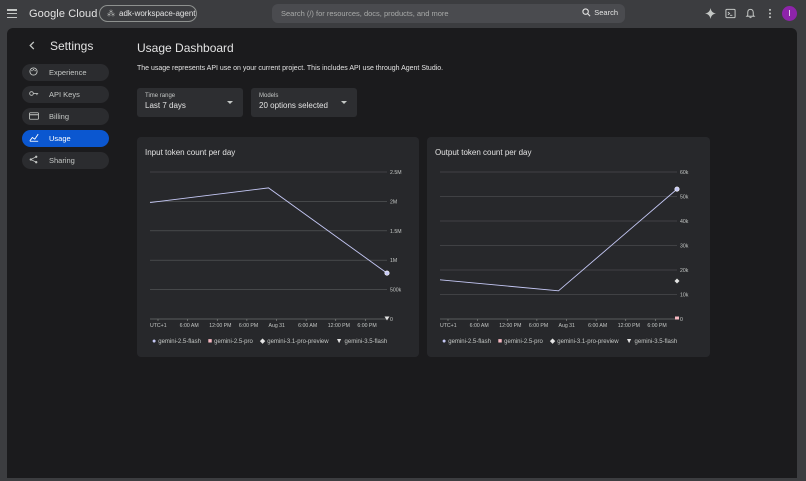  I want to click on y-tick-label: 1M, so click(393, 261).